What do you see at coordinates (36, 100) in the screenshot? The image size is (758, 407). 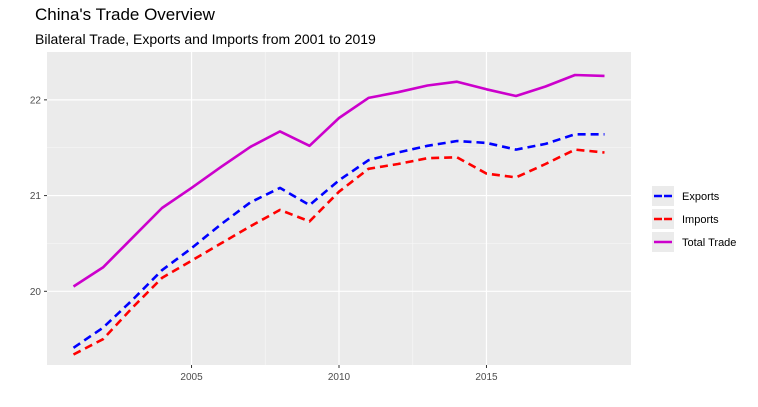 I see `y-tick-label: 22` at bounding box center [36, 100].